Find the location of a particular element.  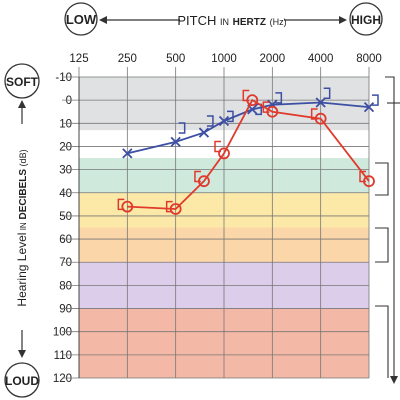

y-tick-label: 110 is located at coordinates (63, 356).